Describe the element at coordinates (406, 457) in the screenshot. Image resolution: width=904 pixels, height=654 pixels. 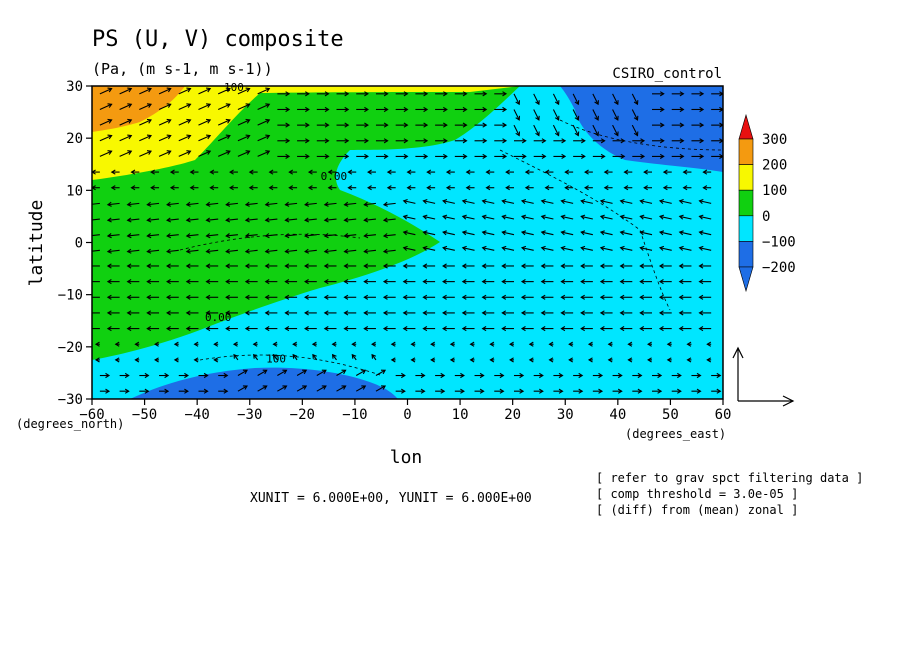
I see `x-axis-label: lon` at that location.